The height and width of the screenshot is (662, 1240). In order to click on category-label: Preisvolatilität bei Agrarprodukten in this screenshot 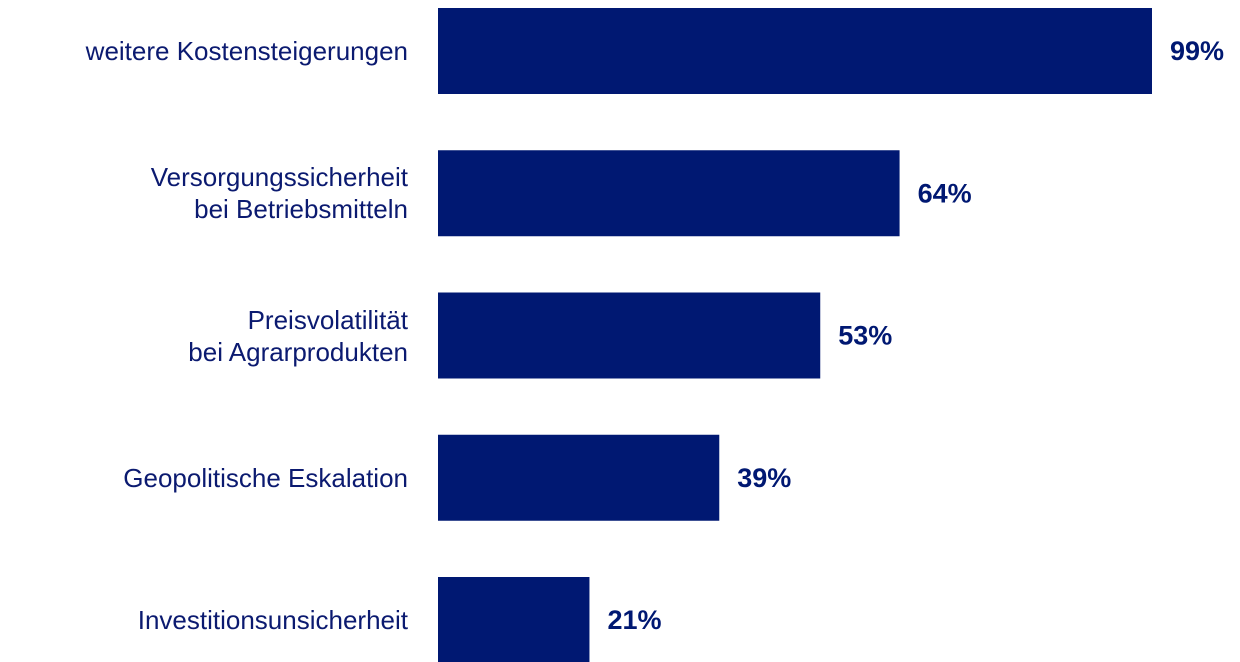, I will do `click(298, 335)`.